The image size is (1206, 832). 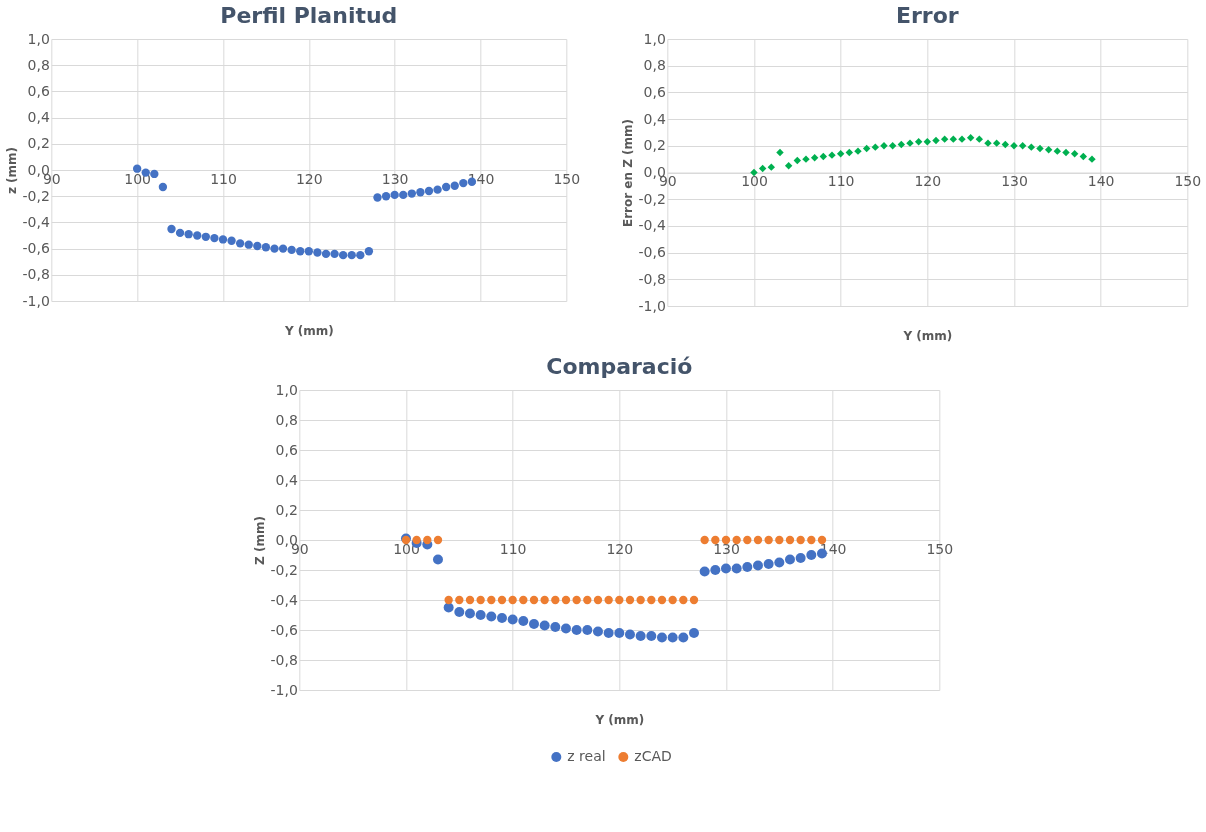 I want to click on x-axis-title: Y (mm), so click(x=927, y=335).